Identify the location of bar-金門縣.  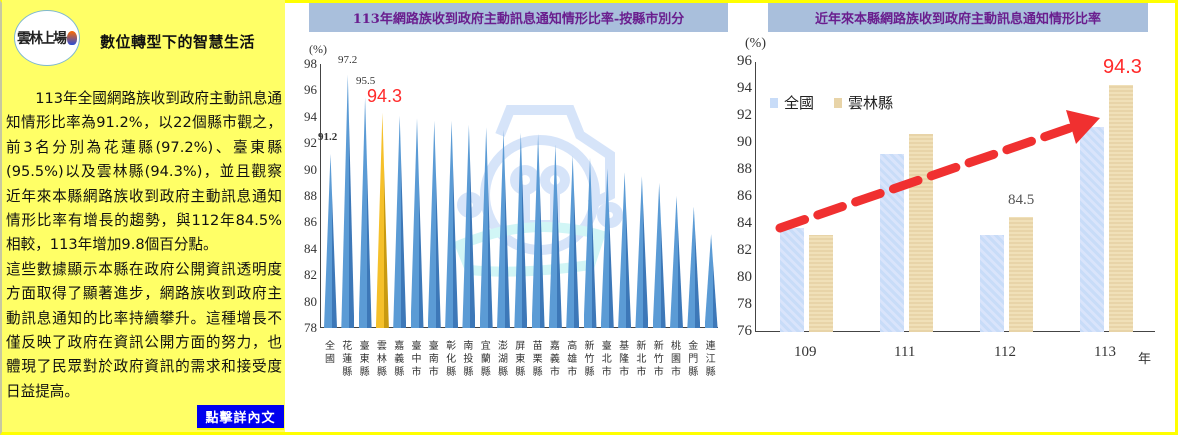
(694, 267).